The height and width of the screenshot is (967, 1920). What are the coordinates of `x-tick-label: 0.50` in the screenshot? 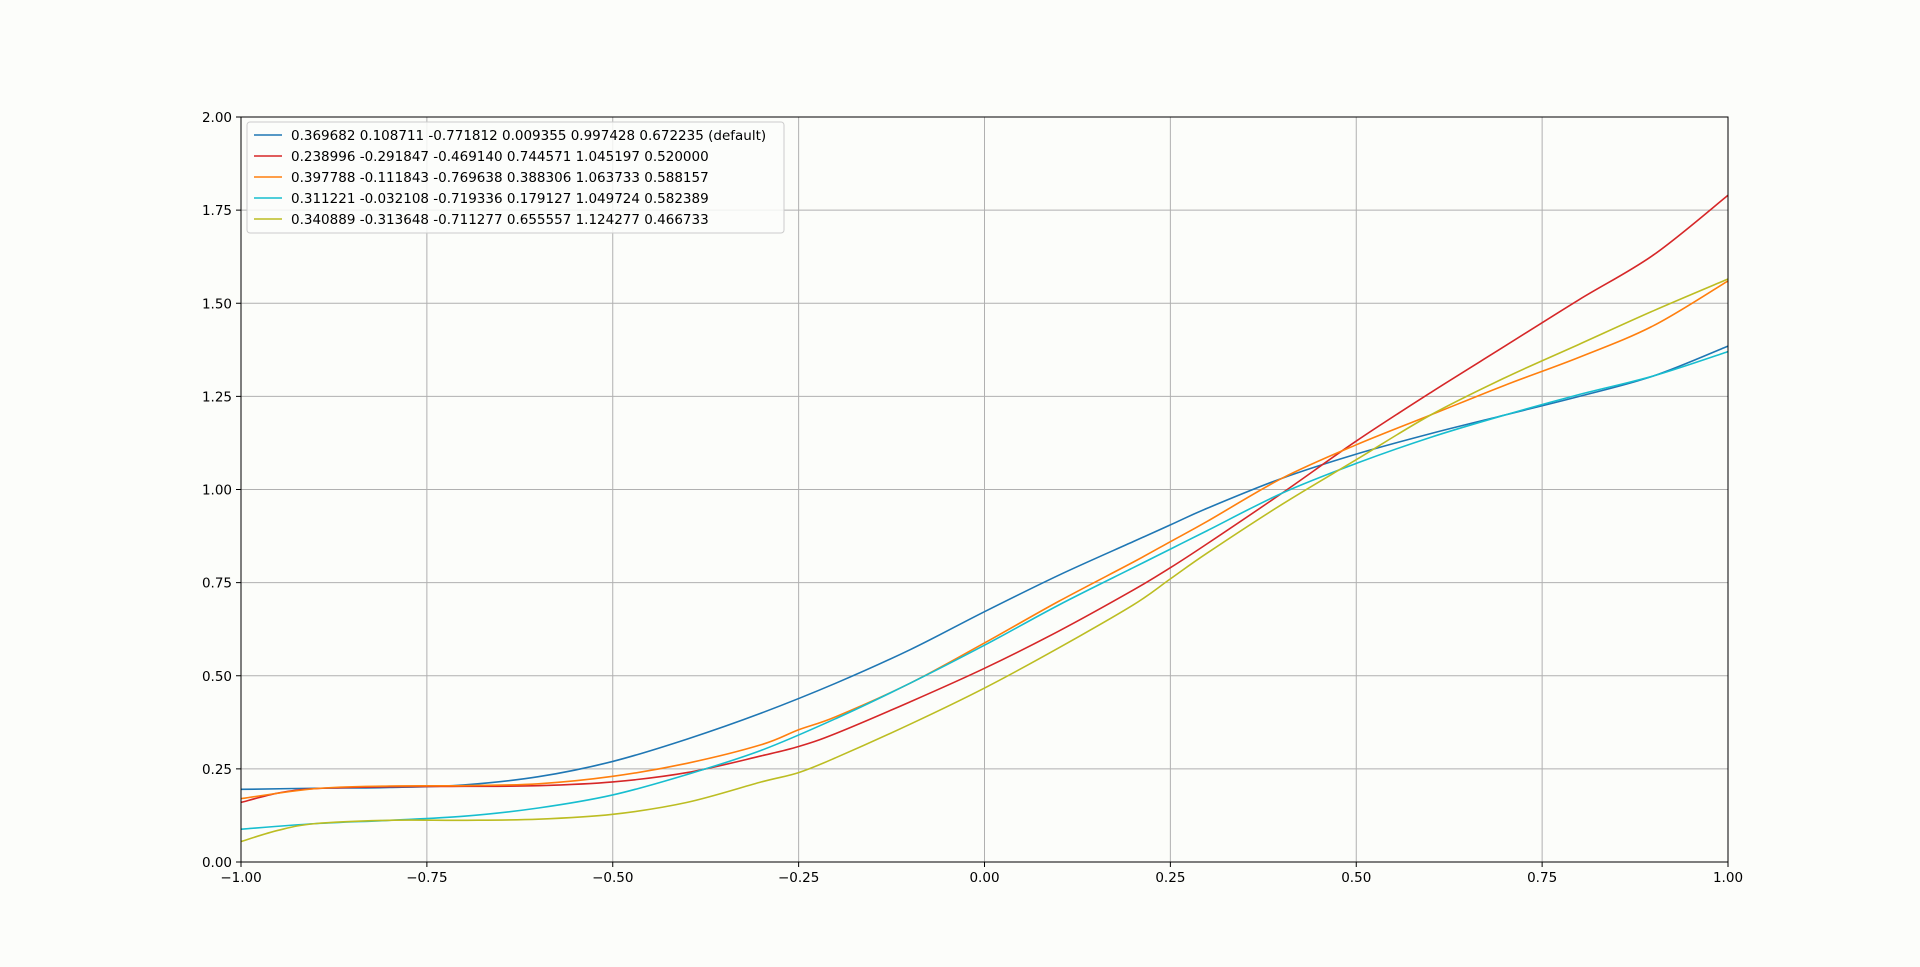 It's located at (1356, 878).